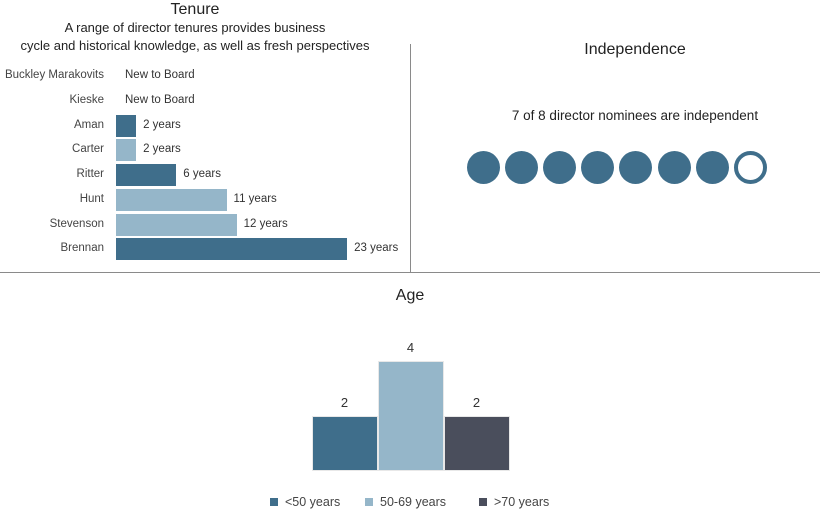 The image size is (820, 509). What do you see at coordinates (413, 502) in the screenshot?
I see `legend-label: 50-69 years` at bounding box center [413, 502].